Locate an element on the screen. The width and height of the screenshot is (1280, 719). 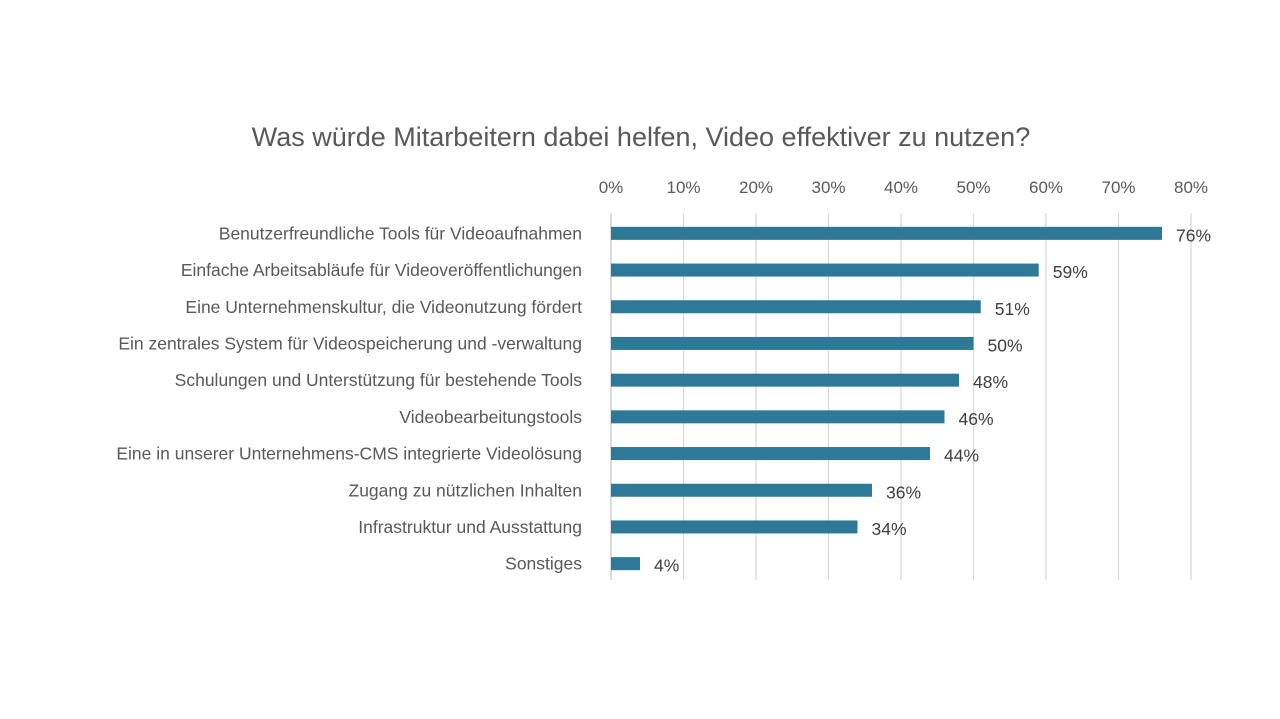
data-label: 36% is located at coordinates (903, 492).